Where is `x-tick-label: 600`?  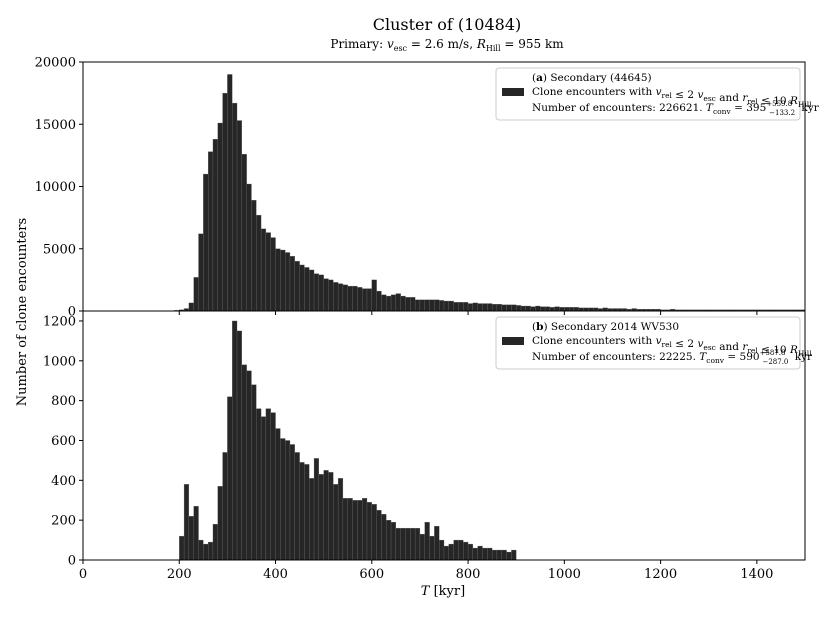
x-tick-label: 600 is located at coordinates (371, 574).